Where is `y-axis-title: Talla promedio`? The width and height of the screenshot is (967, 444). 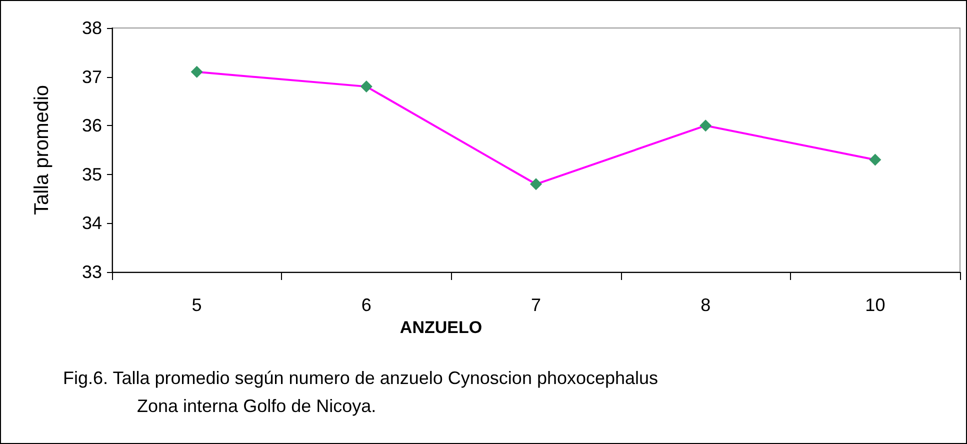 y-axis-title: Talla promedio is located at coordinates (42, 150).